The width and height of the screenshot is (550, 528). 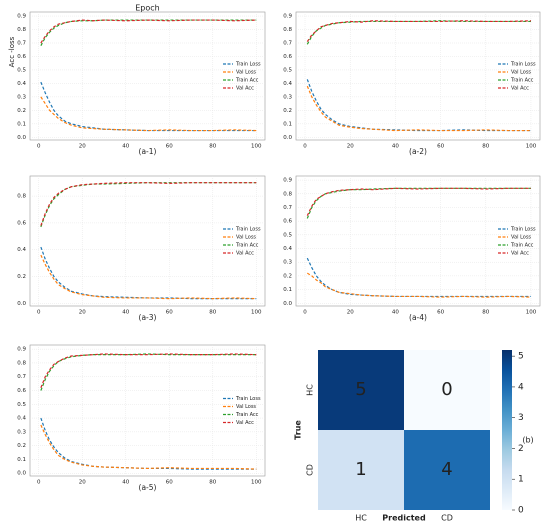 What do you see at coordinates (418, 151) in the screenshot?
I see `panel-label: (a-2)` at bounding box center [418, 151].